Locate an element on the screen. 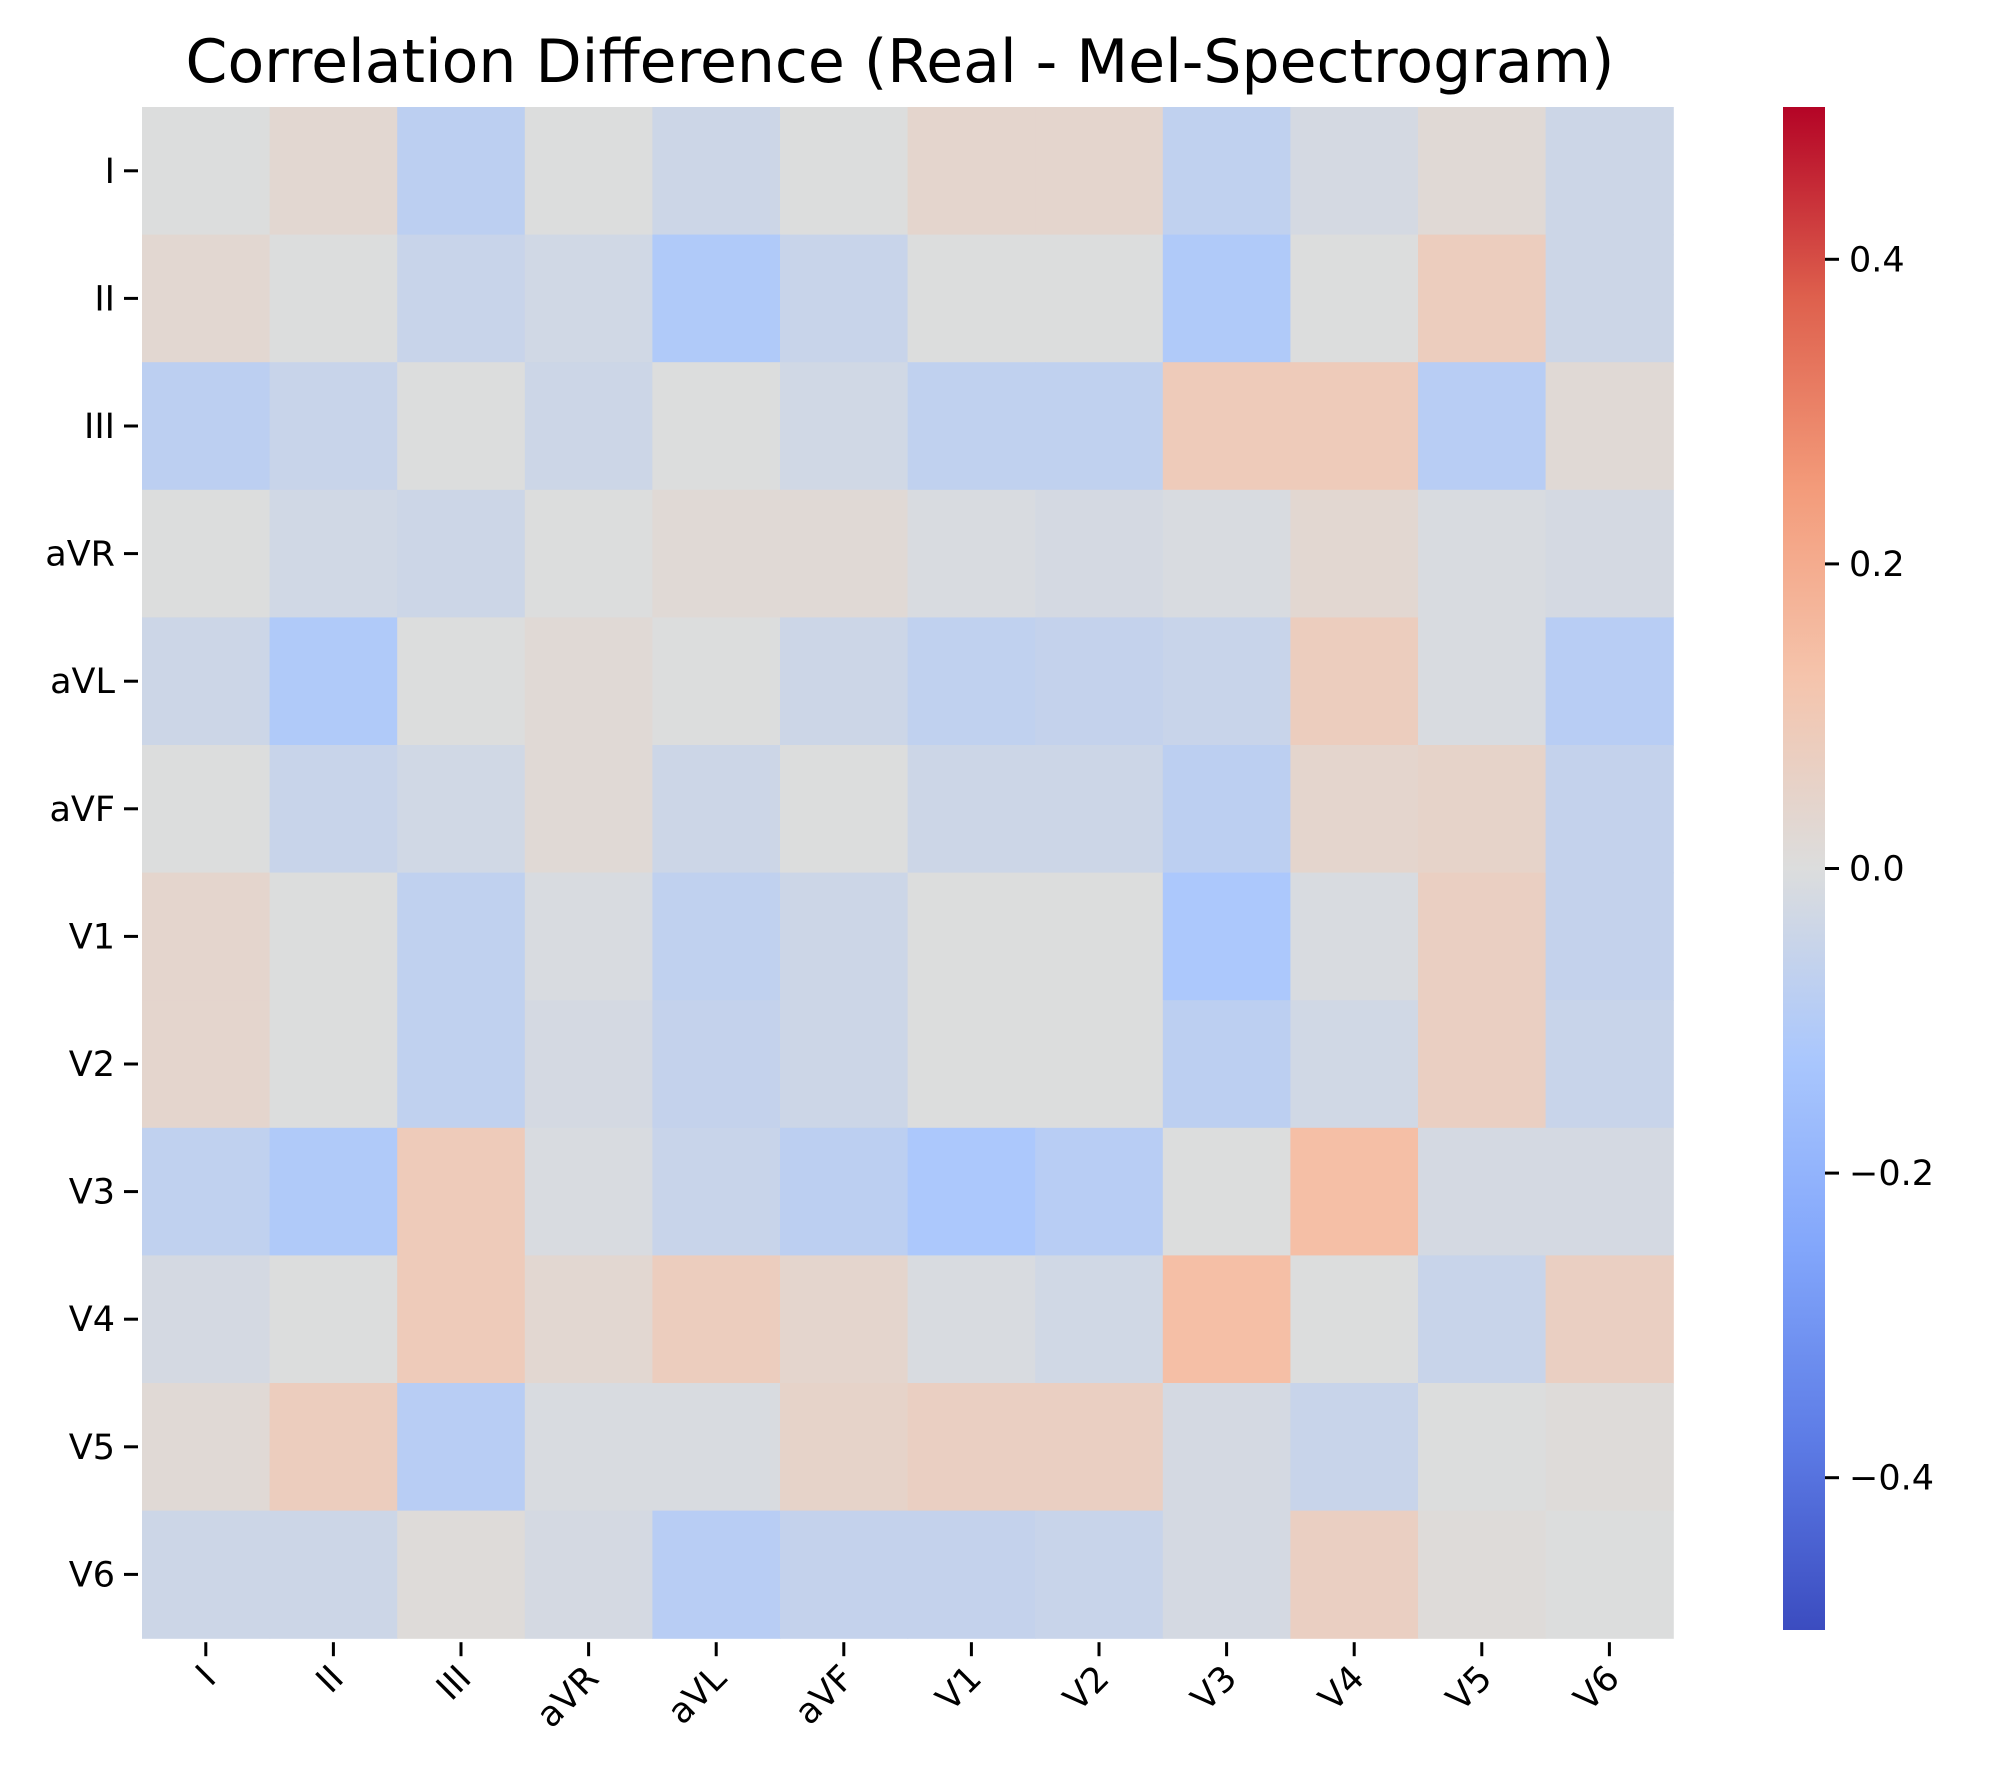 This screenshot has height=1773, width=2012. heatmap-cell-aVL-aVF is located at coordinates (844, 681).